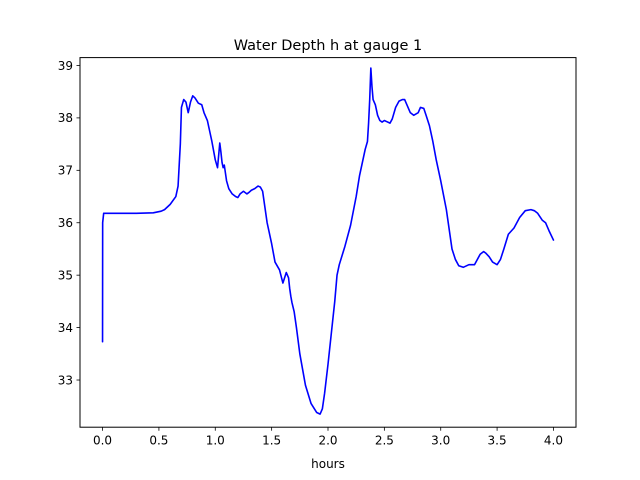 Image resolution: width=640 pixels, height=480 pixels. I want to click on y-tick-label: 35, so click(65, 275).